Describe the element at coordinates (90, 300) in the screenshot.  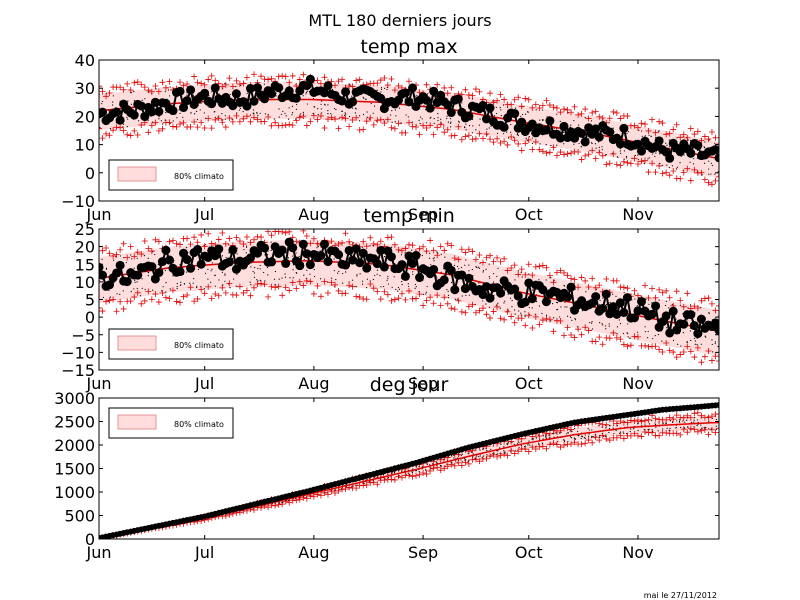
I see `y-tick-label: 5` at that location.